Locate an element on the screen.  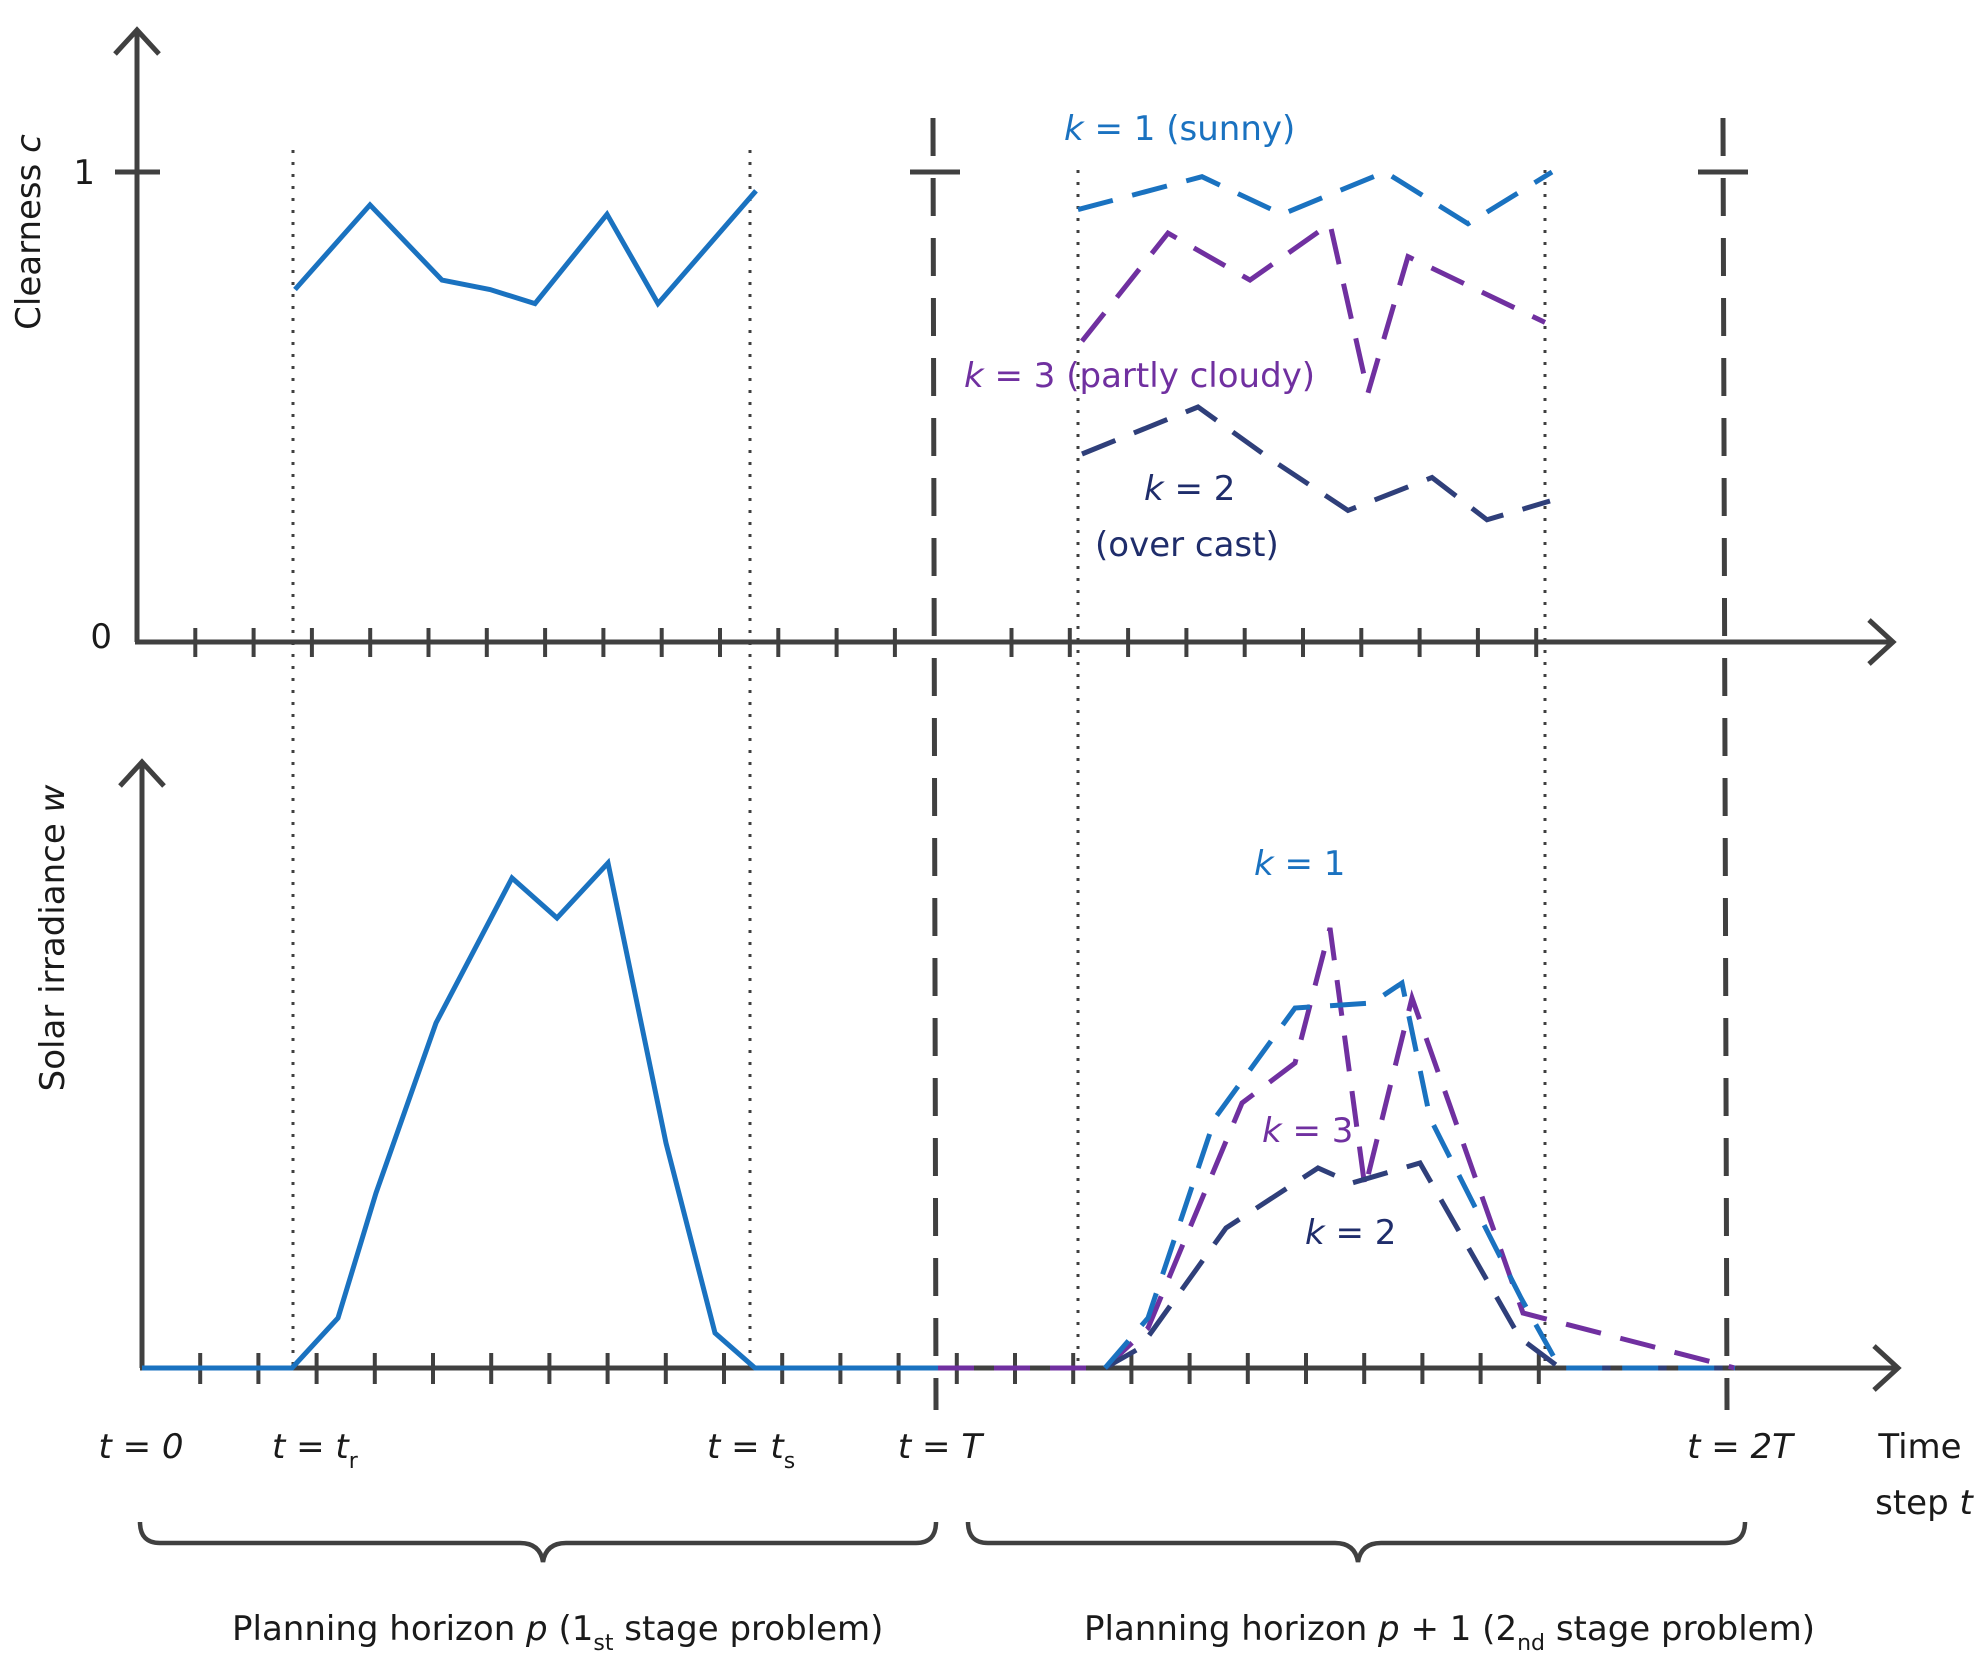
clearness-scenario-k3-line is located at coordinates (1313, 311).